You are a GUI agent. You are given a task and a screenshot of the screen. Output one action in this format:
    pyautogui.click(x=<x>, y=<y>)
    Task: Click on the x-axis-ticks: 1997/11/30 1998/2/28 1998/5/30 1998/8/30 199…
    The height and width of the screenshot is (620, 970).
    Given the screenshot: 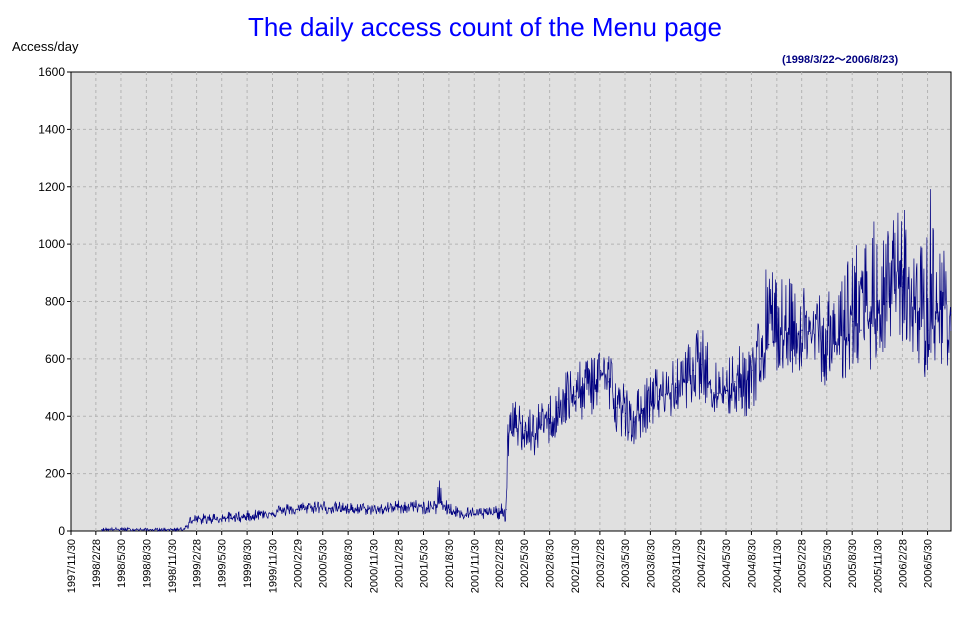 What is the action you would take?
    pyautogui.click(x=500, y=562)
    